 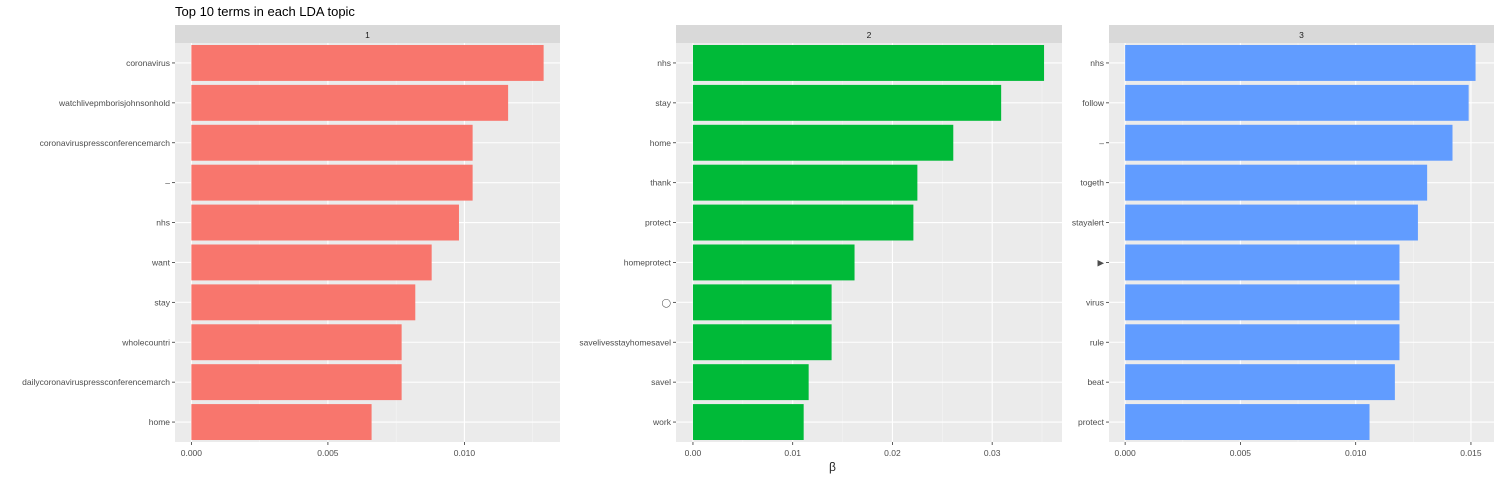 What do you see at coordinates (148, 63) in the screenshot?
I see `category-label: coronavirus` at bounding box center [148, 63].